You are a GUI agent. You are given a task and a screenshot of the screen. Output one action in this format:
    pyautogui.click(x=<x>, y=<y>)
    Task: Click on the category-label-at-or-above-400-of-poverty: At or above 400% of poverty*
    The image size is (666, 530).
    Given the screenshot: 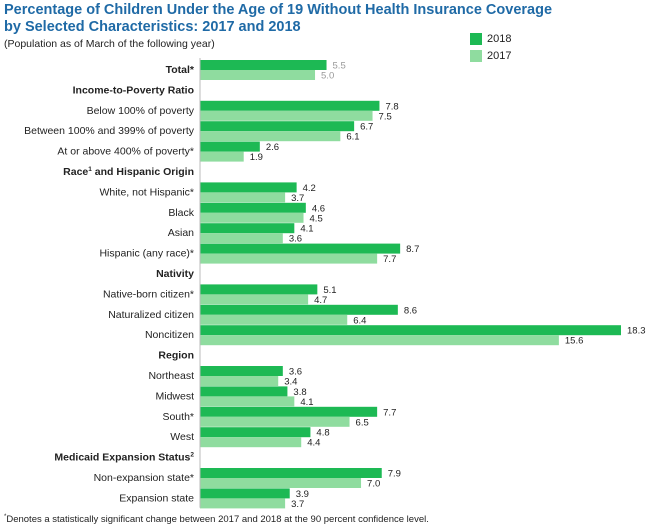 What is the action you would take?
    pyautogui.click(x=125, y=152)
    